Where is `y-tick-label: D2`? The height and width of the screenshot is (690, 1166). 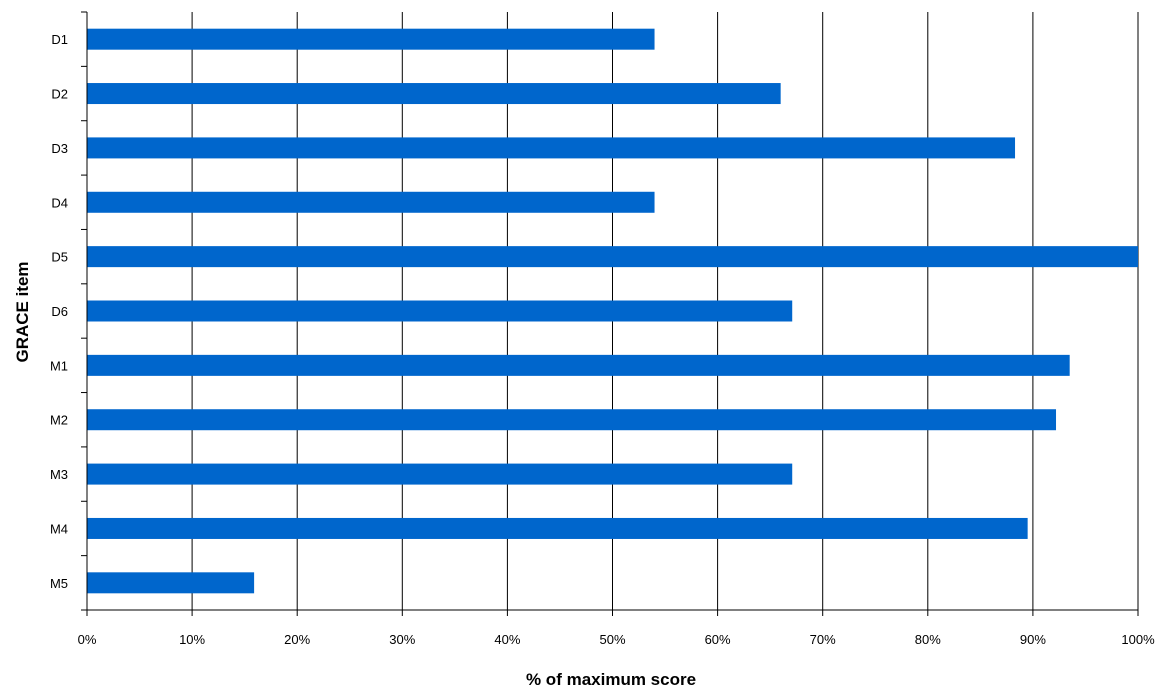
y-tick-label: D2 is located at coordinates (59, 94).